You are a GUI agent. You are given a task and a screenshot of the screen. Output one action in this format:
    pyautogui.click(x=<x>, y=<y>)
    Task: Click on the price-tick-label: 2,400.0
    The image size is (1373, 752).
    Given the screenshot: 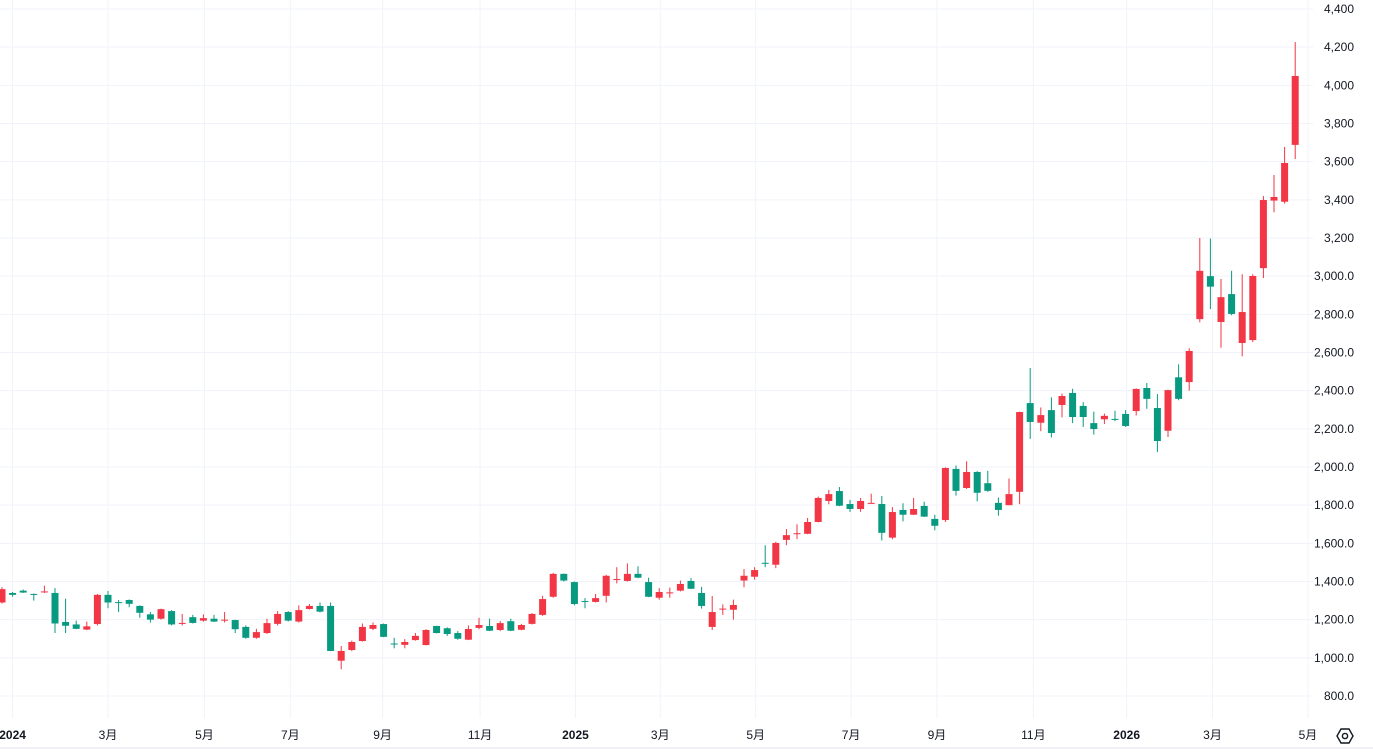 What is the action you would take?
    pyautogui.click(x=1334, y=391)
    